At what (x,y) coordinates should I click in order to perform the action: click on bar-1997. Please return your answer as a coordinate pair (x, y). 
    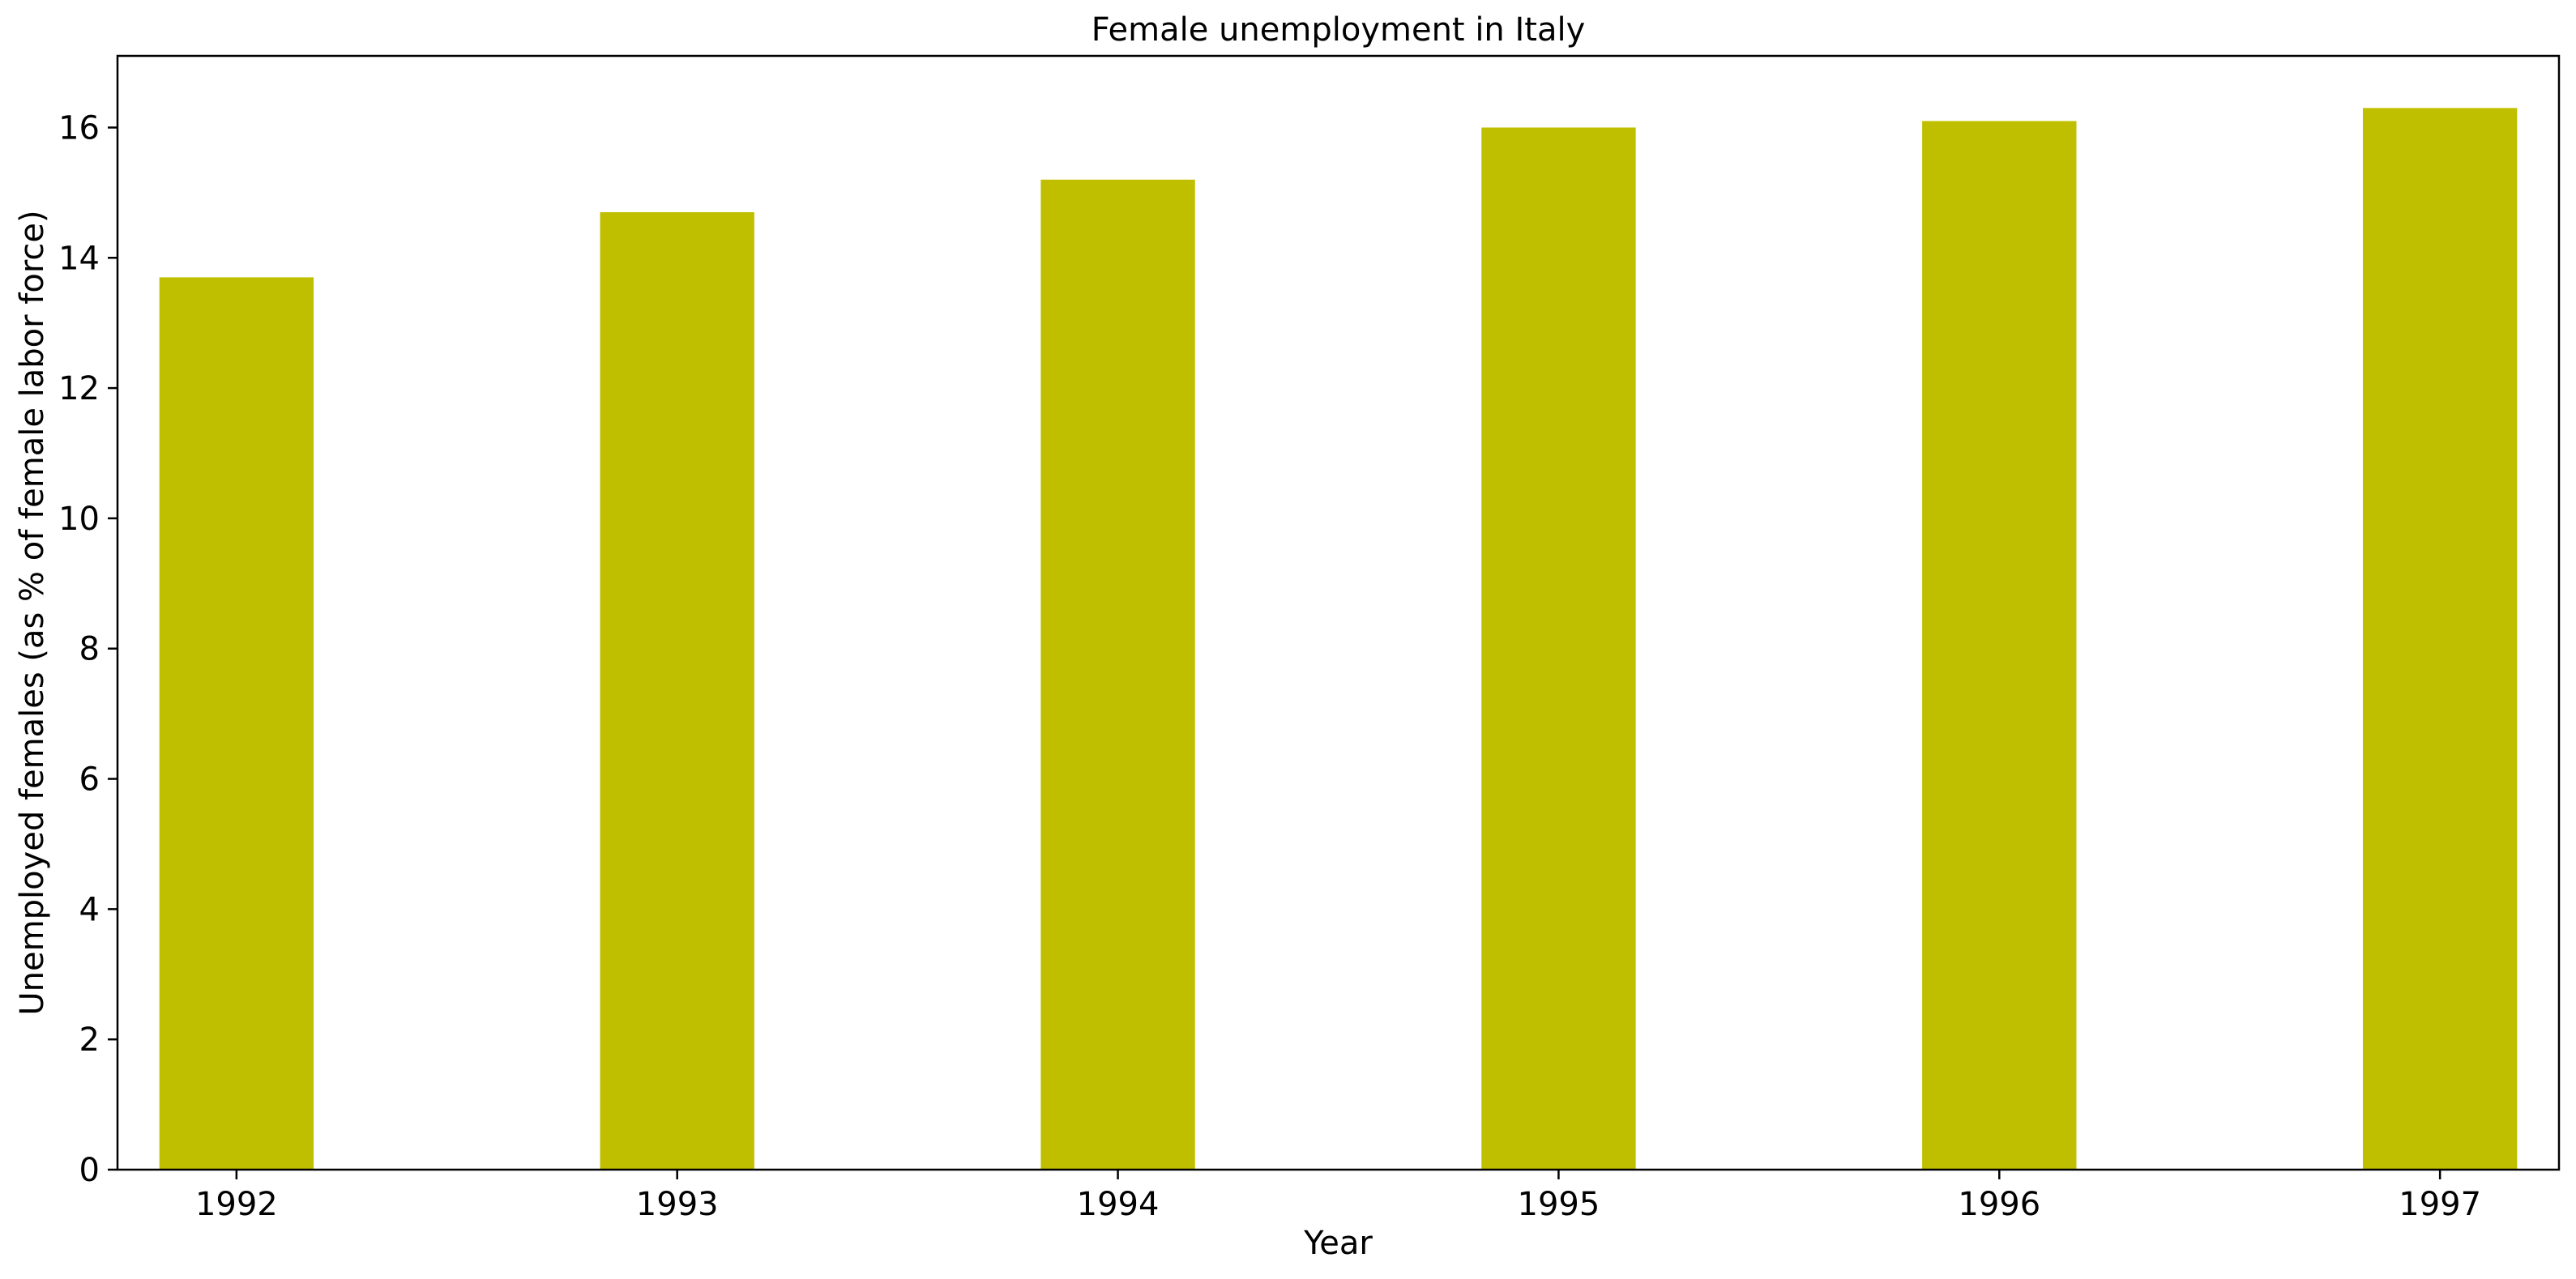
    Looking at the image, I should click on (2440, 639).